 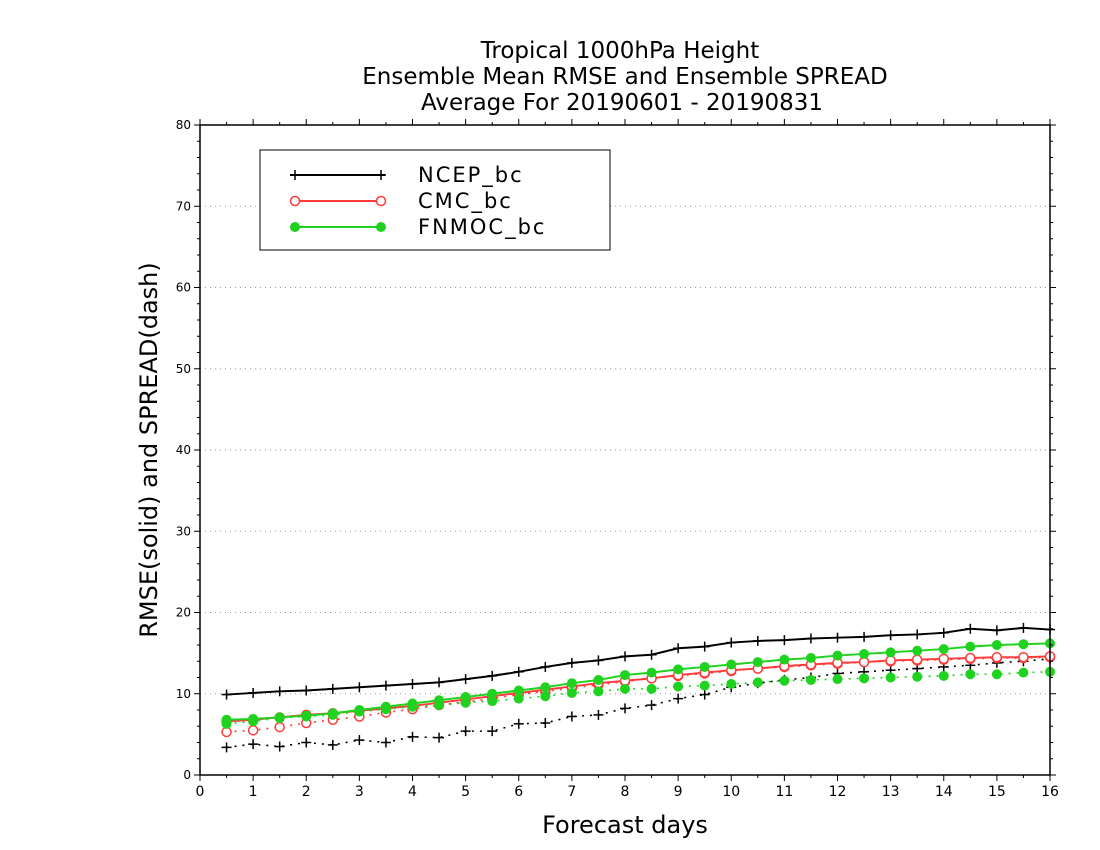 What do you see at coordinates (838, 792) in the screenshot?
I see `x-tick-label: 12` at bounding box center [838, 792].